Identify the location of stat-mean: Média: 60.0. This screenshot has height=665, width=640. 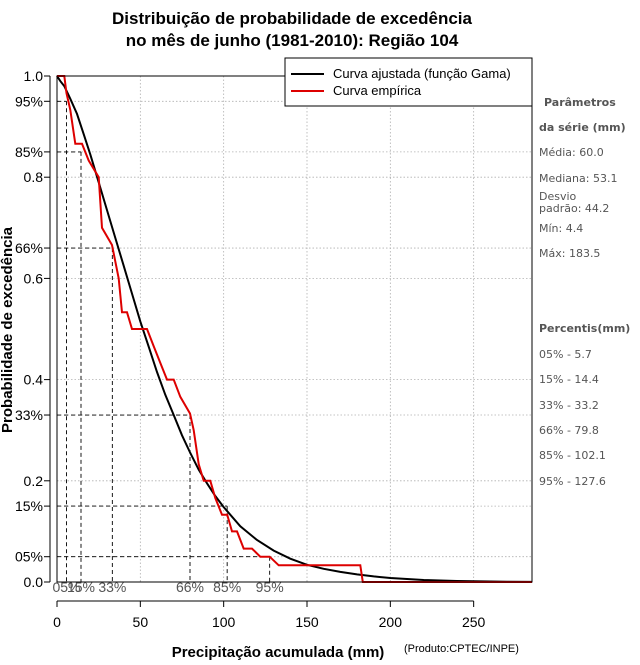
(571, 152).